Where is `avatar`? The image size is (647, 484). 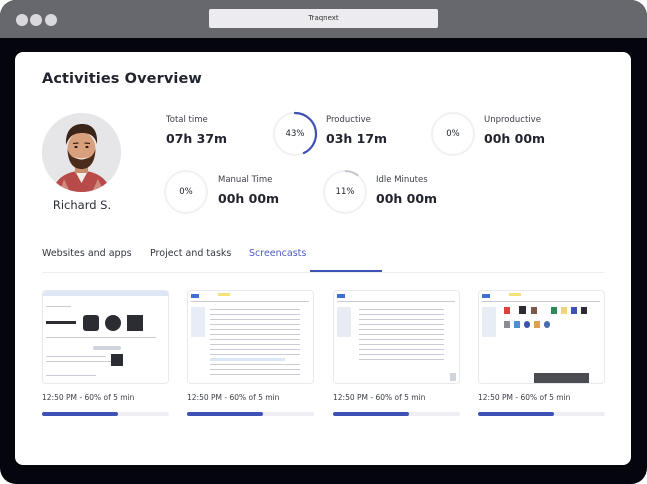
avatar is located at coordinates (81, 152).